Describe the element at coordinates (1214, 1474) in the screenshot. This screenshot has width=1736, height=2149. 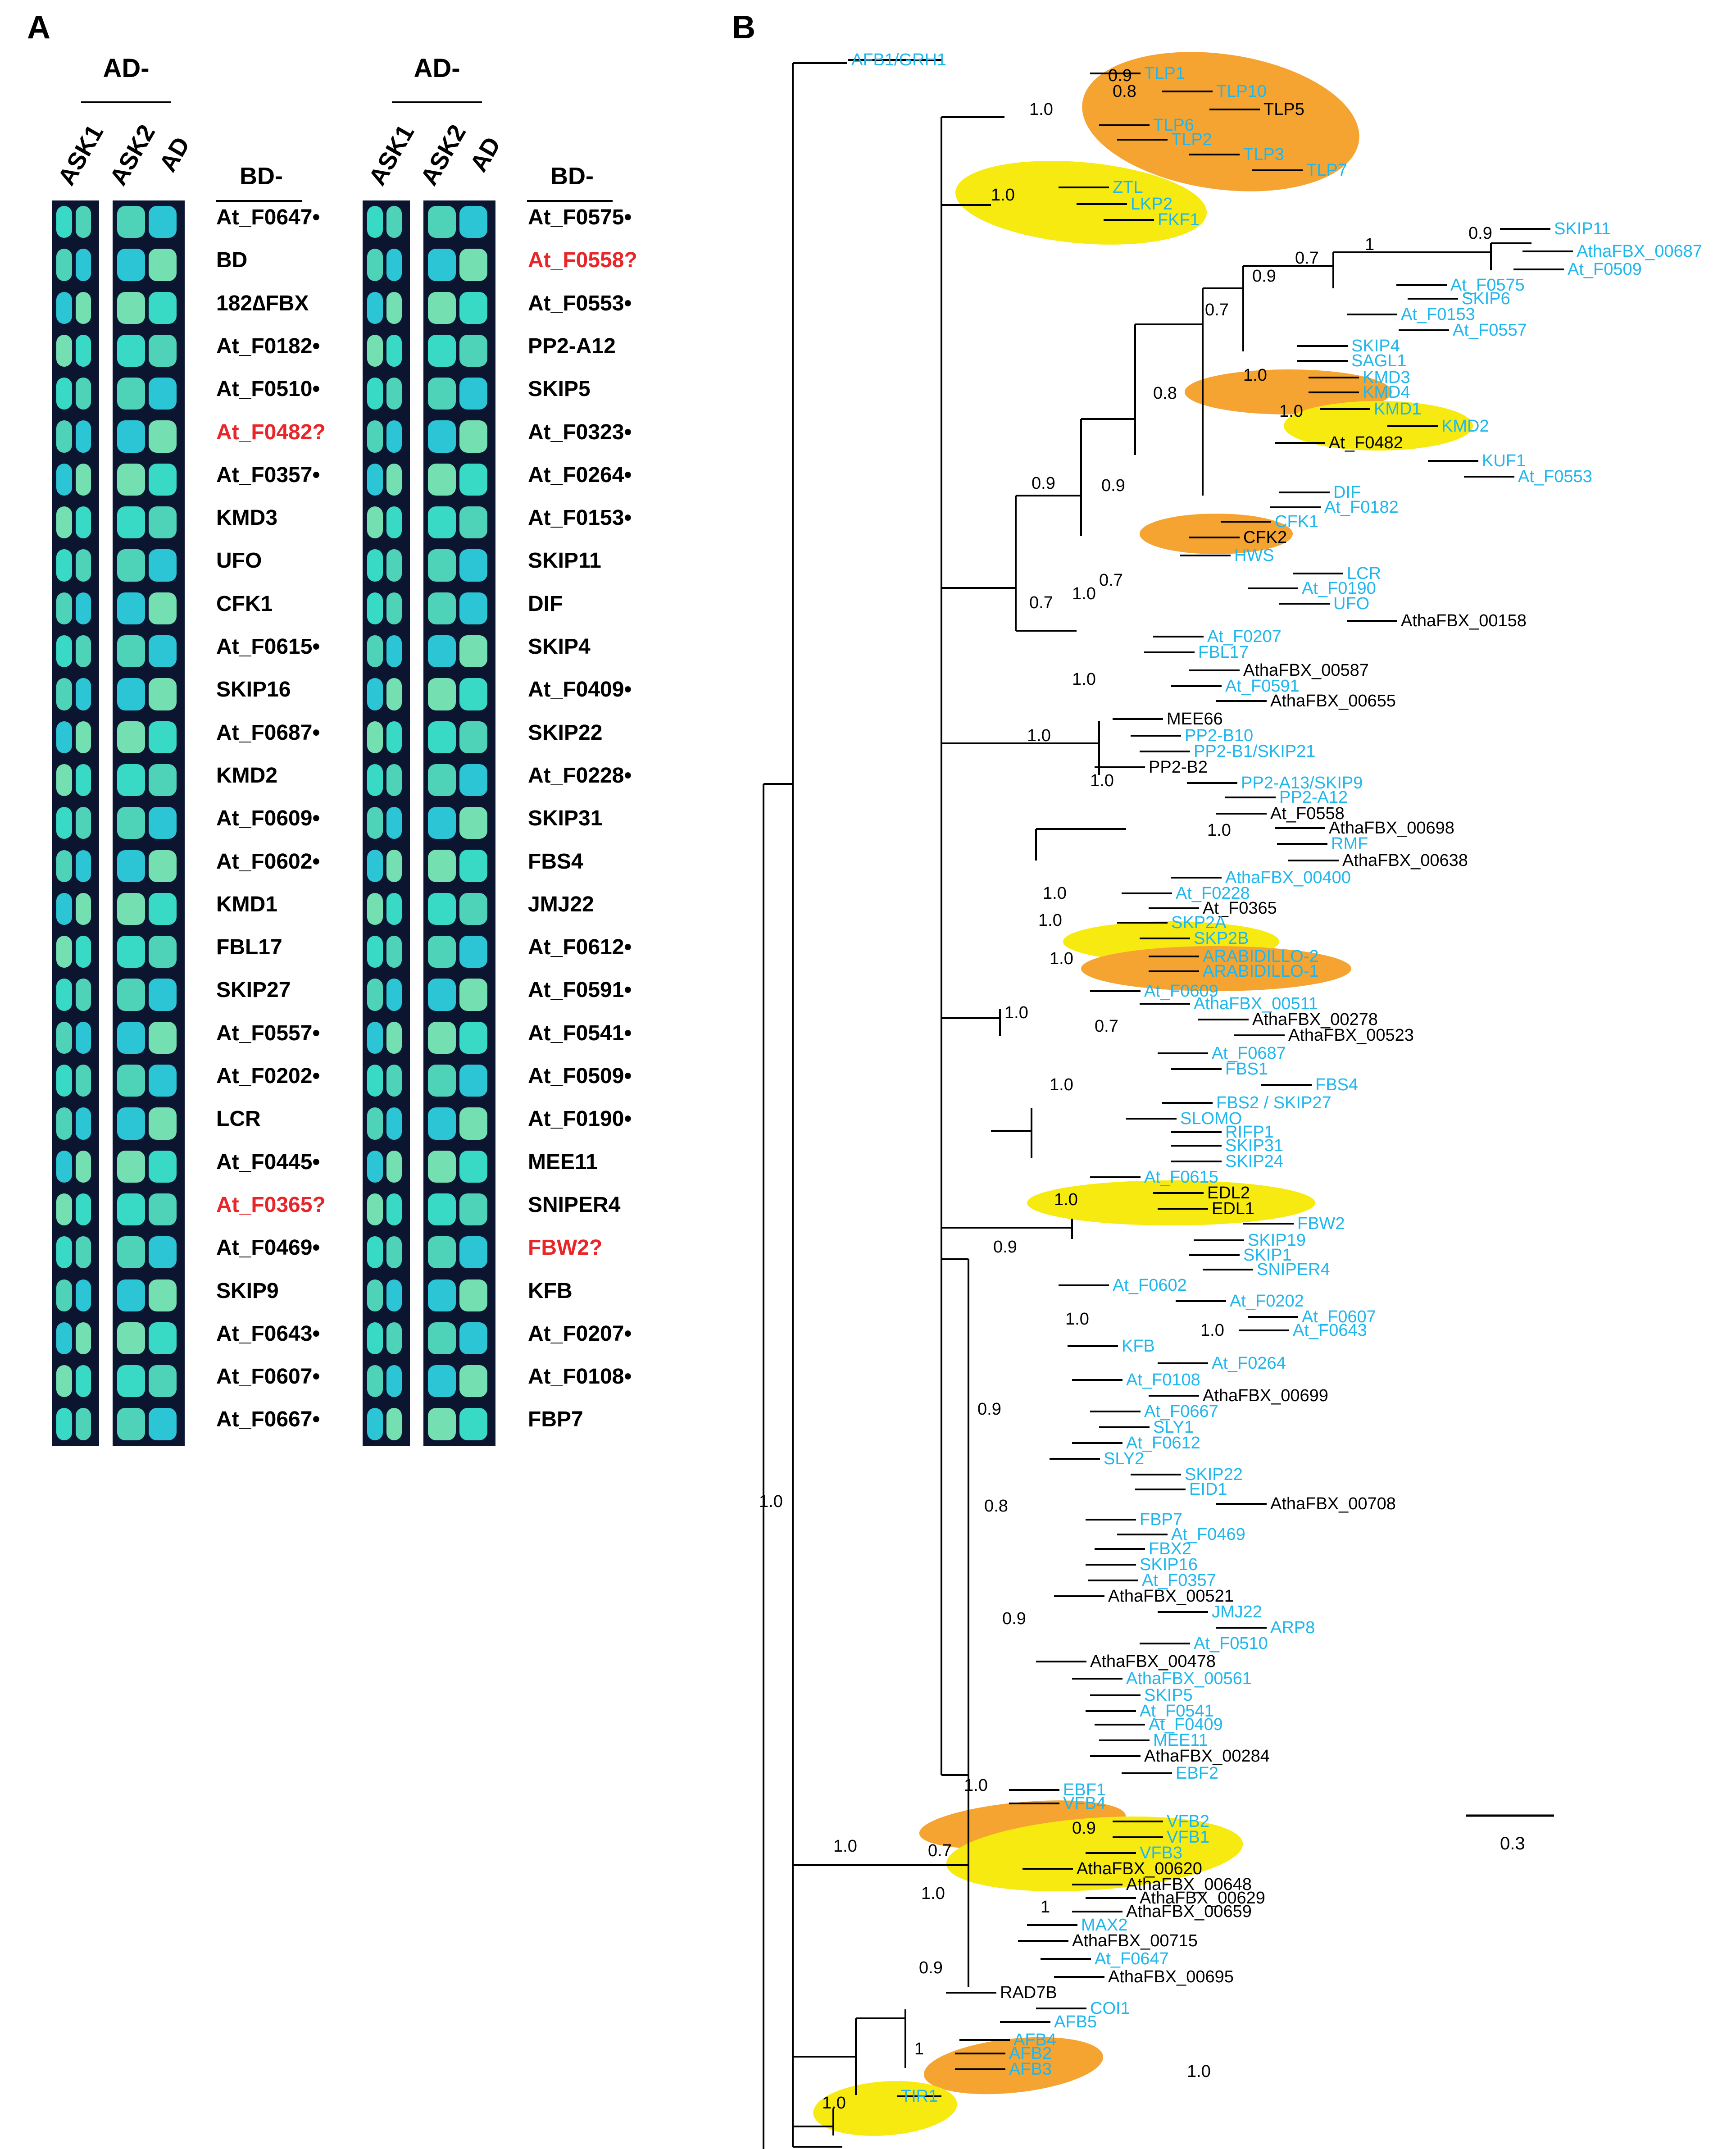
I see `taxon-label: SKIP22` at that location.